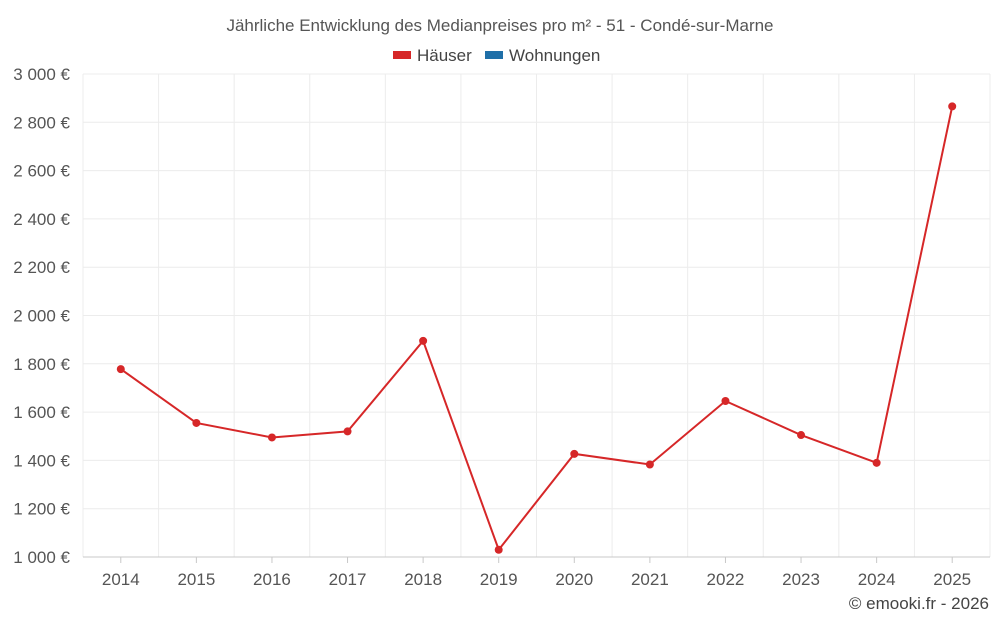  I want to click on legend-item-wohnungen: Wohnungen, so click(542, 55).